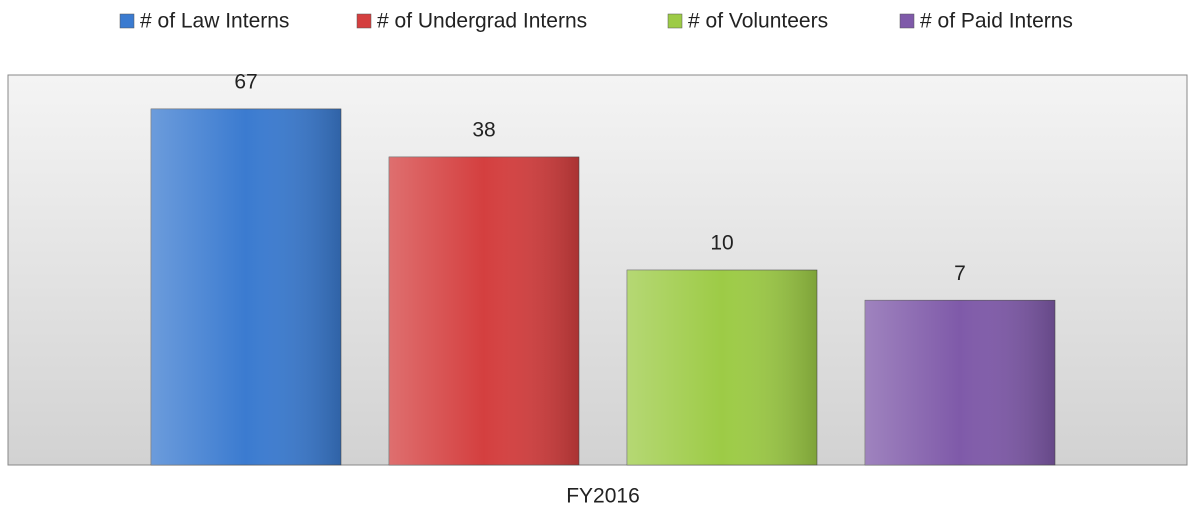  Describe the element at coordinates (245, 81) in the screenshot. I see `data-label: 67` at that location.